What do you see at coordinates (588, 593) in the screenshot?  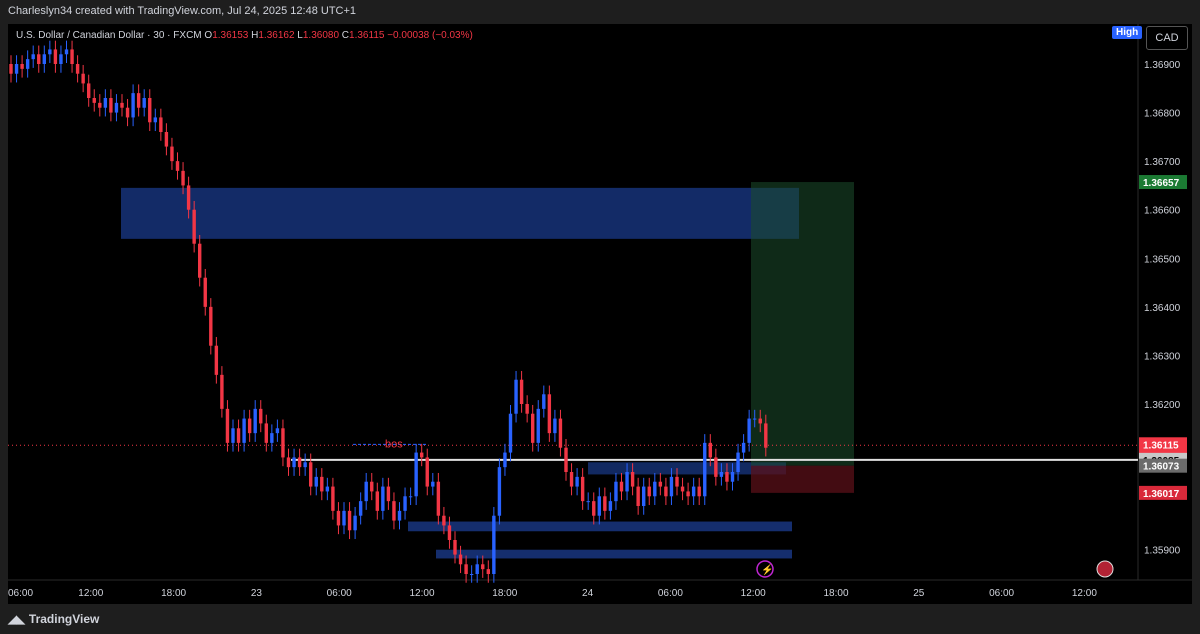 I see `time-tick-label: 24` at bounding box center [588, 593].